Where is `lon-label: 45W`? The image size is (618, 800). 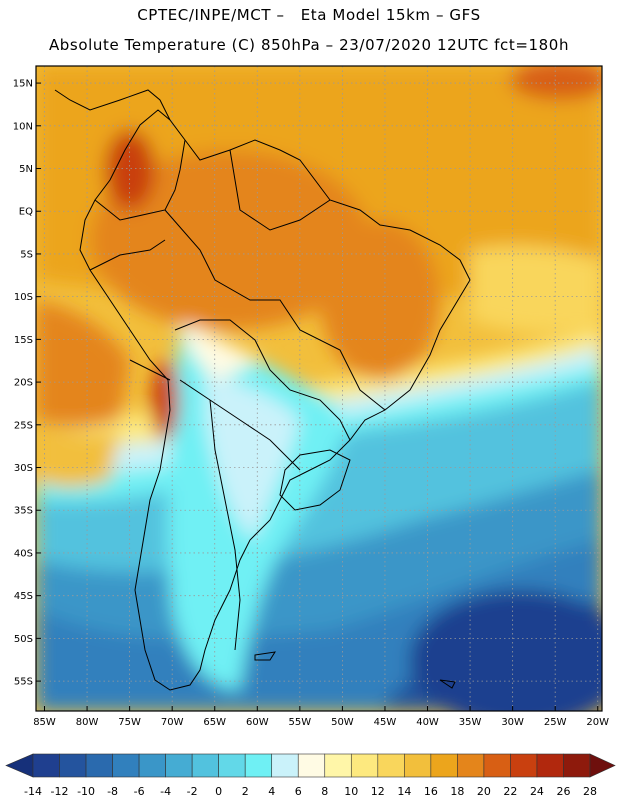 lon-label: 45W is located at coordinates (385, 722).